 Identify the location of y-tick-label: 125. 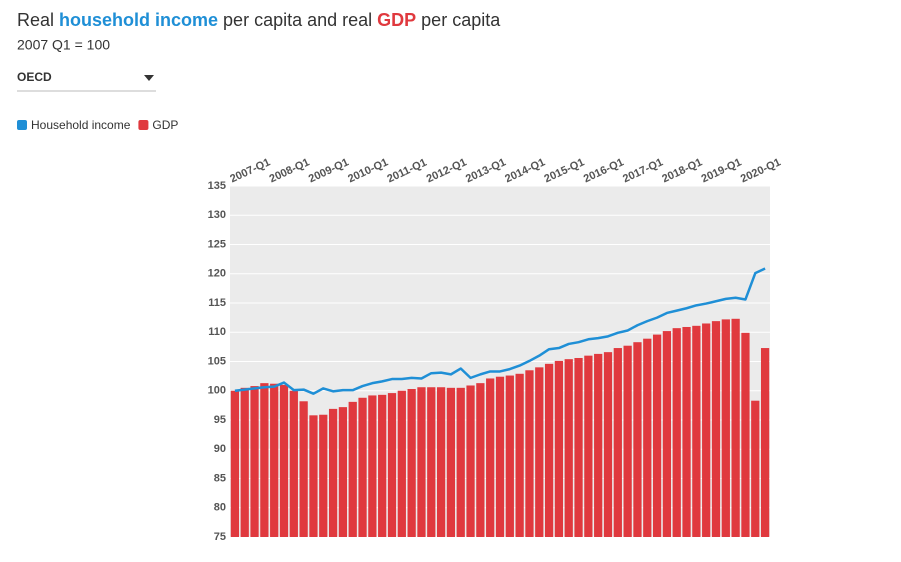
(217, 244).